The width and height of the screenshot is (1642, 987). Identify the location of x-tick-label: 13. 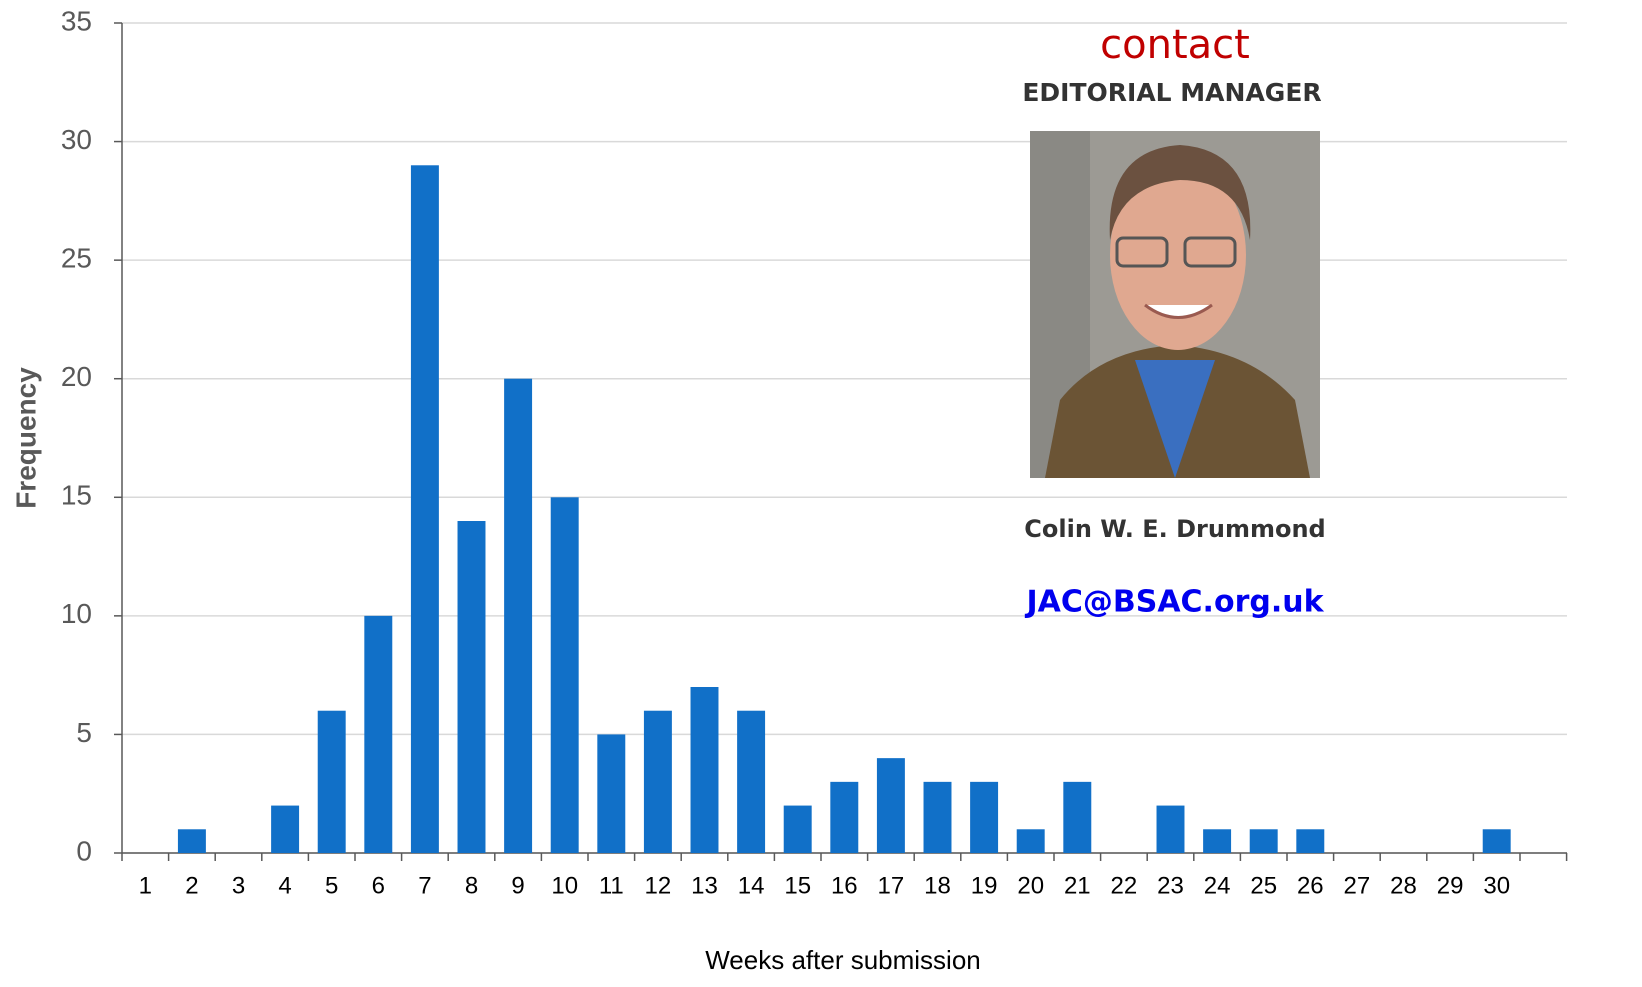
(704, 885).